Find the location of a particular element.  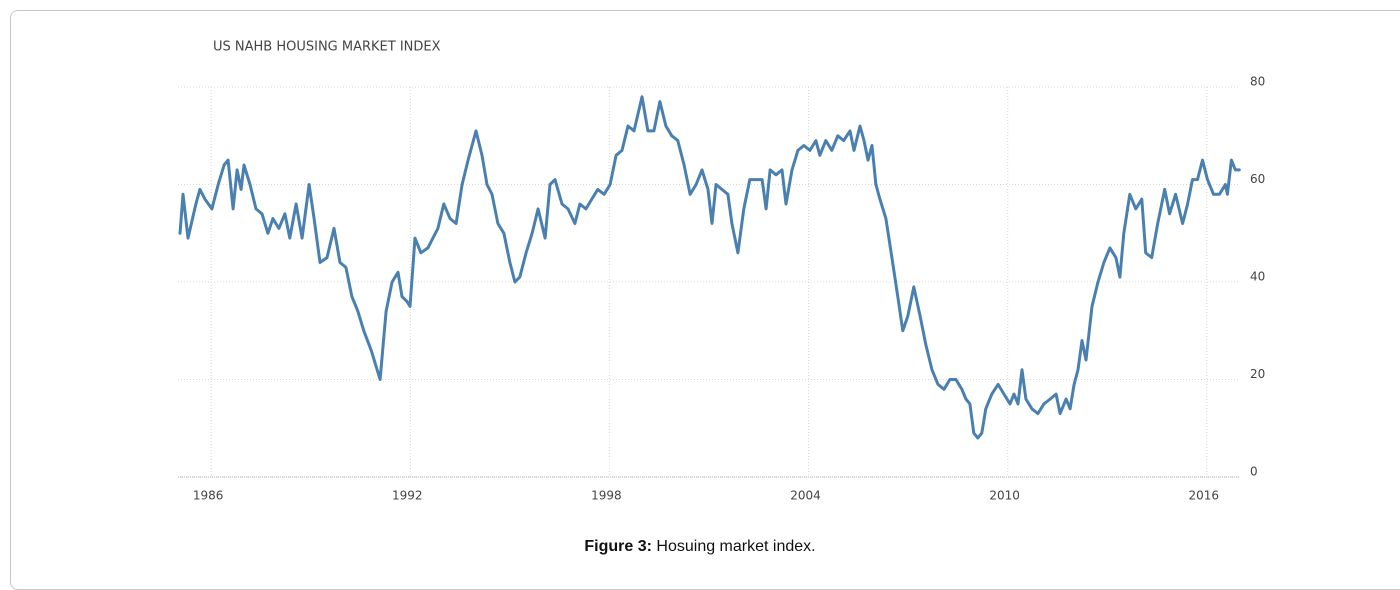

y-tick-label: 60 is located at coordinates (1257, 179).